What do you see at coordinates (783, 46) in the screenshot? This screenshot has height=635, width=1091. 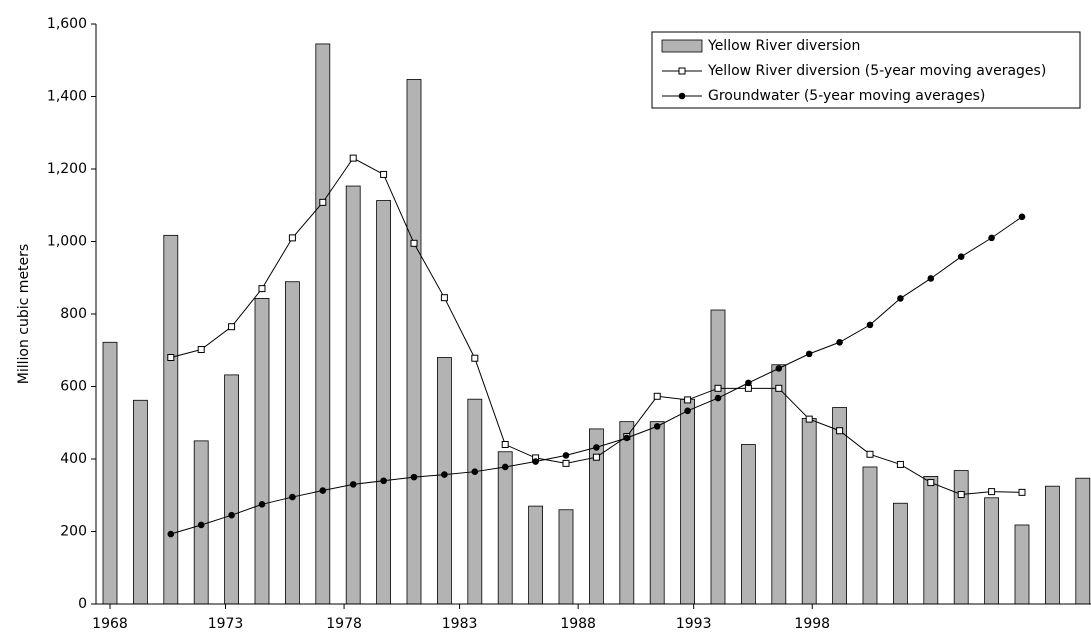 I see `legend-label: Yellow River diversion` at bounding box center [783, 46].